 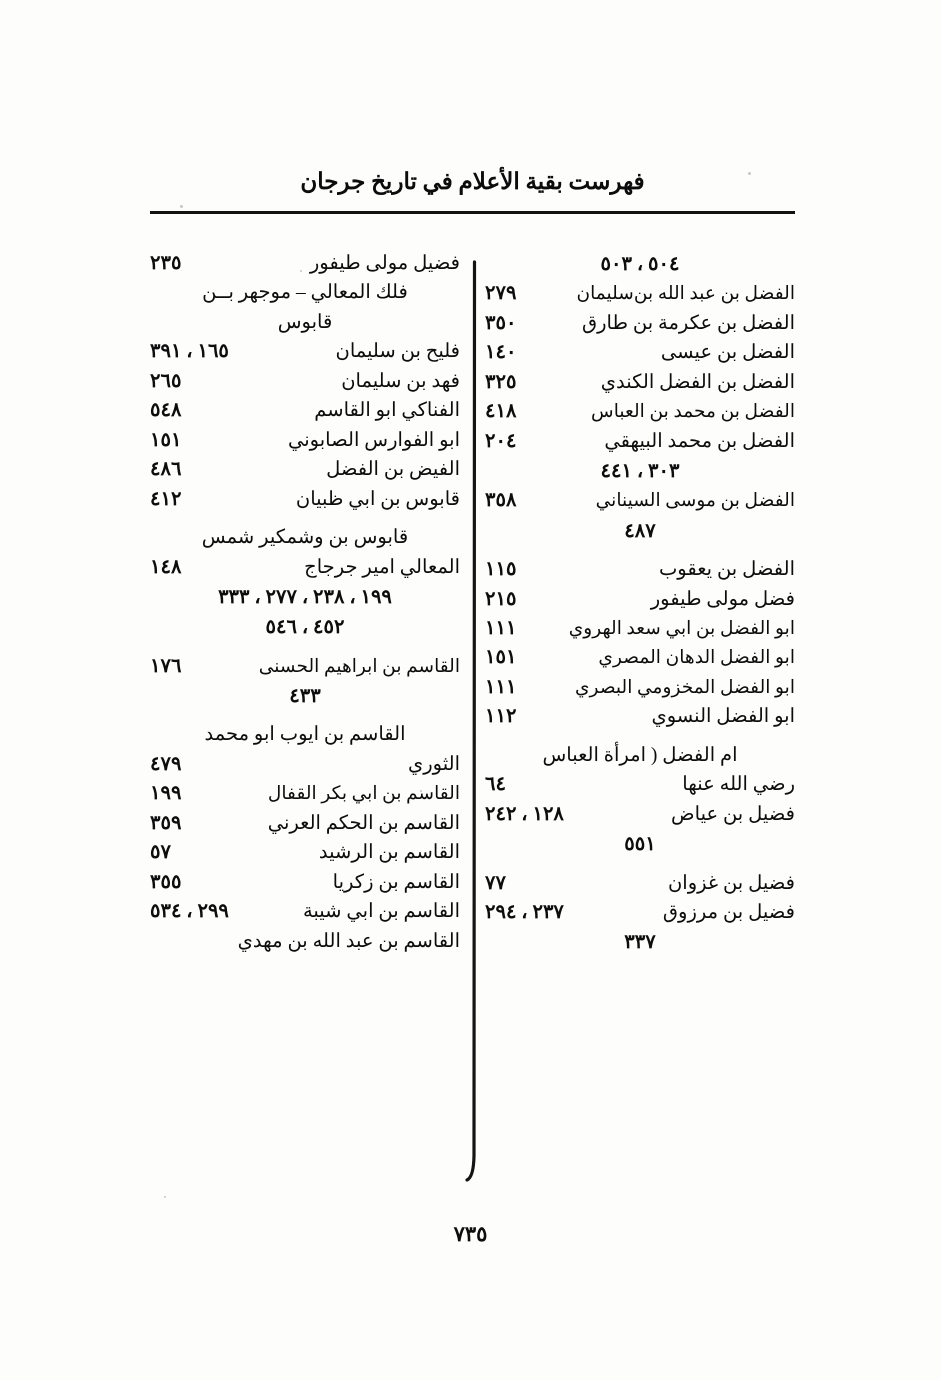 I want to click on index-entry-pages: ١١٢, so click(x=501, y=717).